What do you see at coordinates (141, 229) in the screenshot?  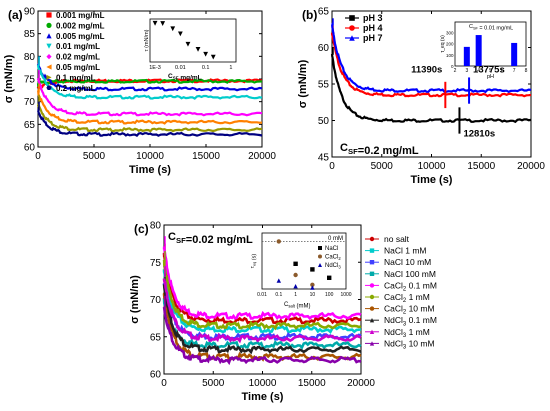 I see `panel-label: (c)` at bounding box center [141, 229].